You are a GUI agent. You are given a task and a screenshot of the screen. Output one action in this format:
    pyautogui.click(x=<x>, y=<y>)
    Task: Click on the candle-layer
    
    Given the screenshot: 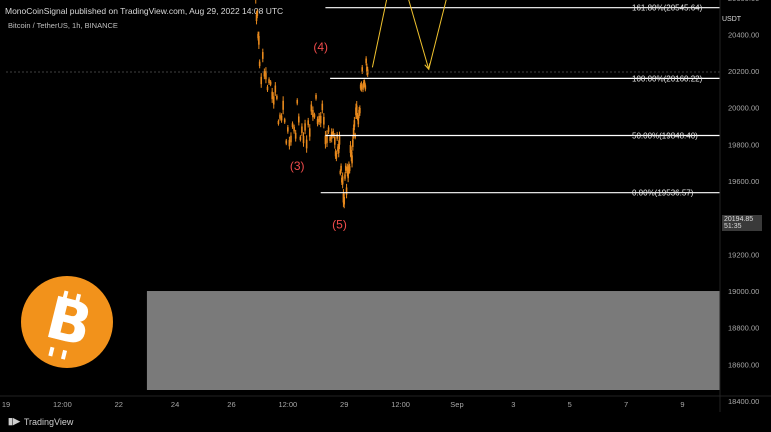 What is the action you would take?
    pyautogui.click(x=312, y=104)
    